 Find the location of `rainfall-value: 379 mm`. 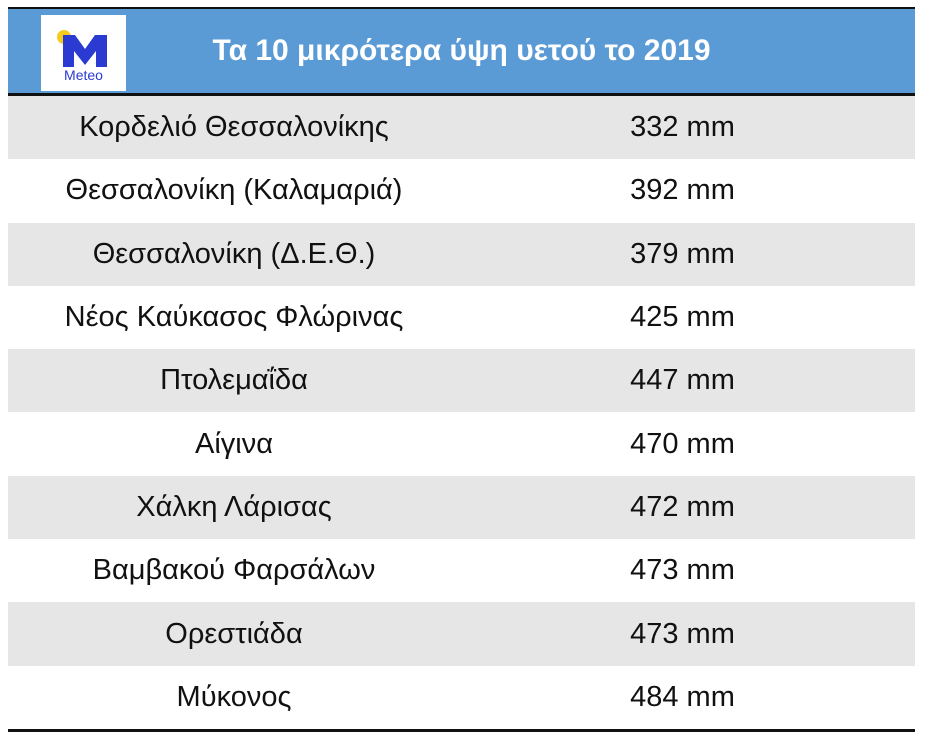

rainfall-value: 379 mm is located at coordinates (682, 253).